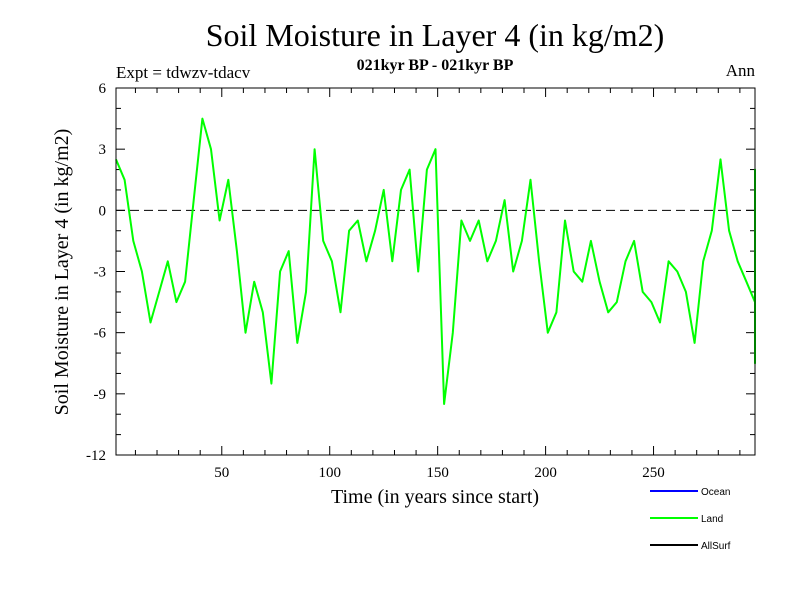  Describe the element at coordinates (103, 89) in the screenshot. I see `y-tick-label-6: 6` at that location.